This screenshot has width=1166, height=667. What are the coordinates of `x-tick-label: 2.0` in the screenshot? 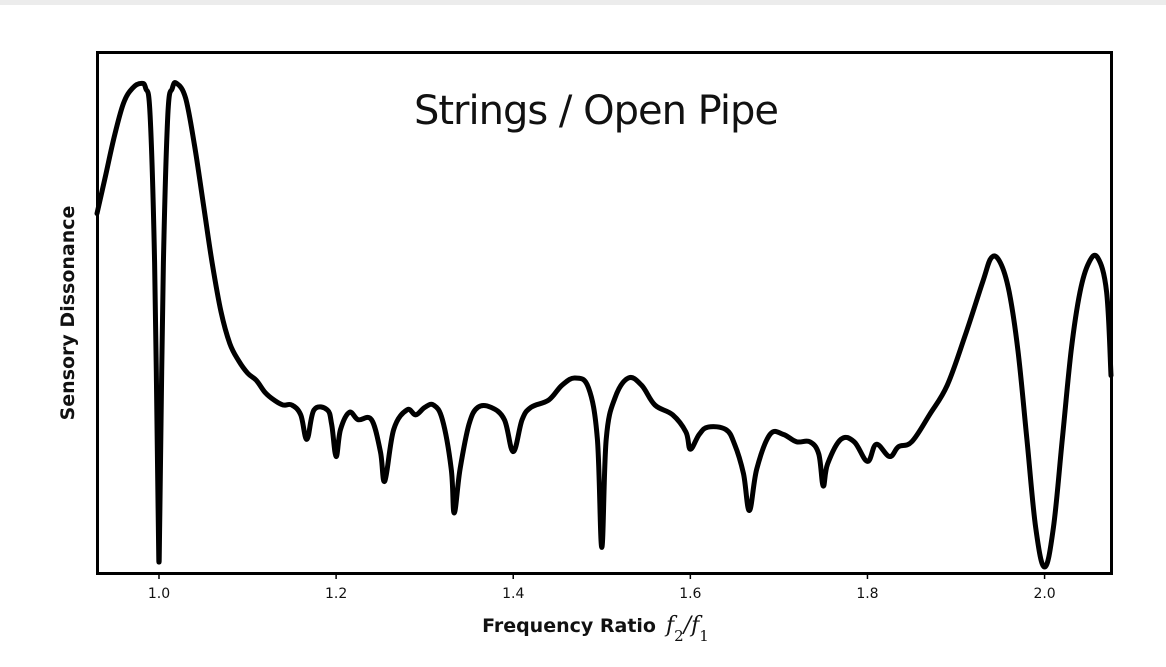 It's located at (1044, 594).